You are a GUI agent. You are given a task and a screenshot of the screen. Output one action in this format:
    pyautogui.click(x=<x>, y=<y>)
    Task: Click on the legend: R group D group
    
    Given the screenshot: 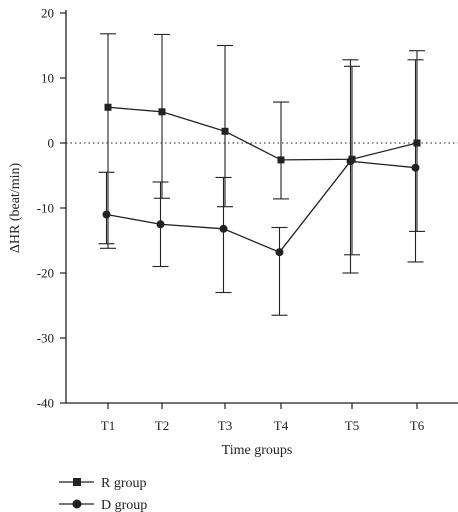 What is the action you would take?
    pyautogui.click(x=103, y=494)
    